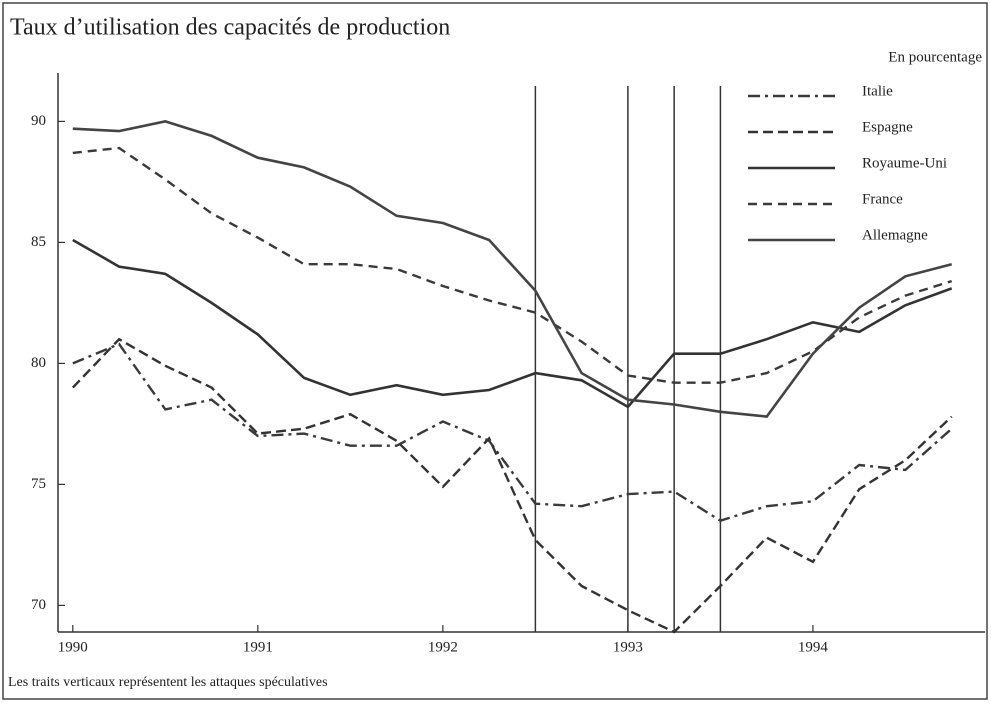  I want to click on y-tick-label: 75, so click(38, 484).